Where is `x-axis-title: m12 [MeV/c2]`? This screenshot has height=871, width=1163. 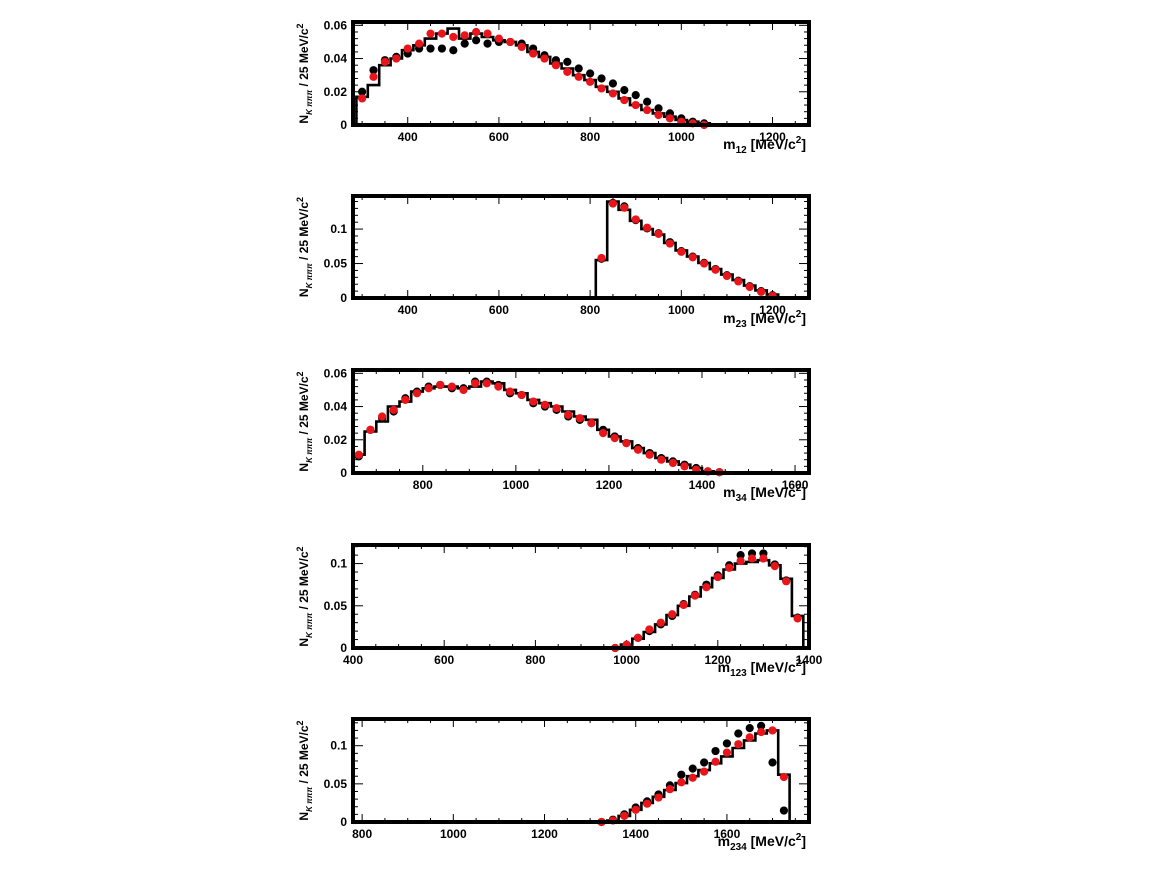
x-axis-title: m12 [MeV/c2] is located at coordinates (764, 145).